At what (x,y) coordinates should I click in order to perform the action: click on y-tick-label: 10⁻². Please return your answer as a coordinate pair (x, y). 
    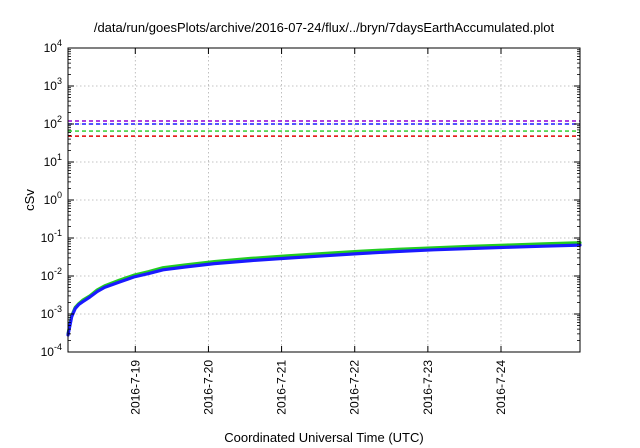
    Looking at the image, I should click on (51, 274).